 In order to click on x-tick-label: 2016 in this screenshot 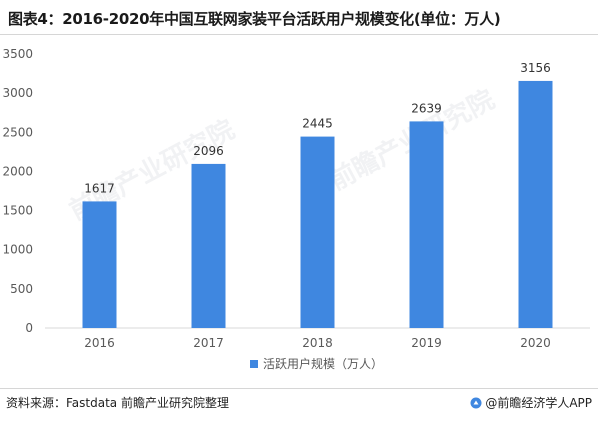, I will do `click(99, 343)`.